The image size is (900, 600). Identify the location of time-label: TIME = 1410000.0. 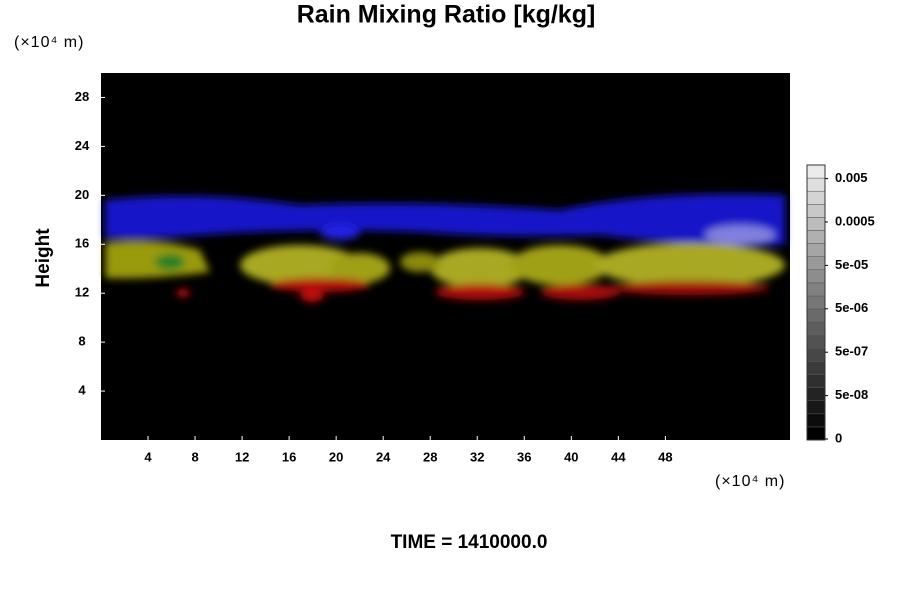
(469, 542).